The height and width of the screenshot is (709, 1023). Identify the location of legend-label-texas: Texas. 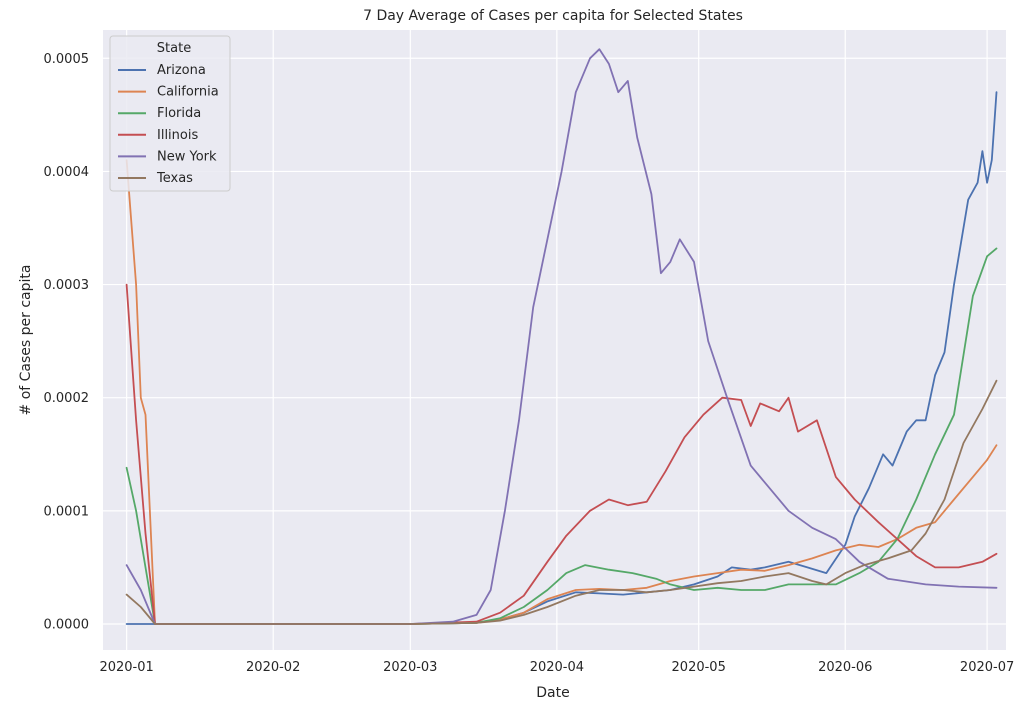
(174, 178).